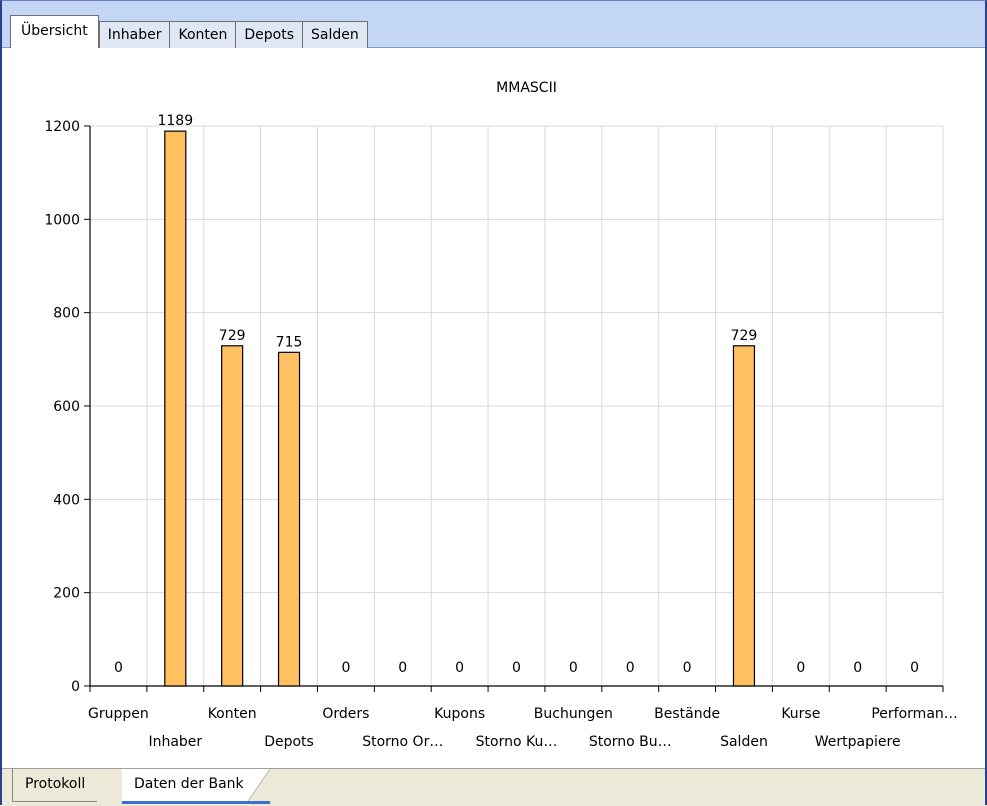  What do you see at coordinates (858, 742) in the screenshot?
I see `x-tick-label-13: Wertpapiere` at bounding box center [858, 742].